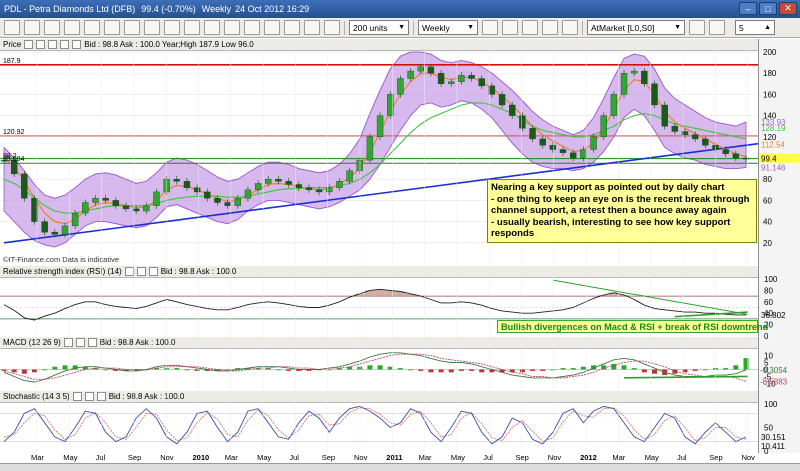 The height and width of the screenshot is (471, 800). I want to click on chart-type-button, so click(490, 27).